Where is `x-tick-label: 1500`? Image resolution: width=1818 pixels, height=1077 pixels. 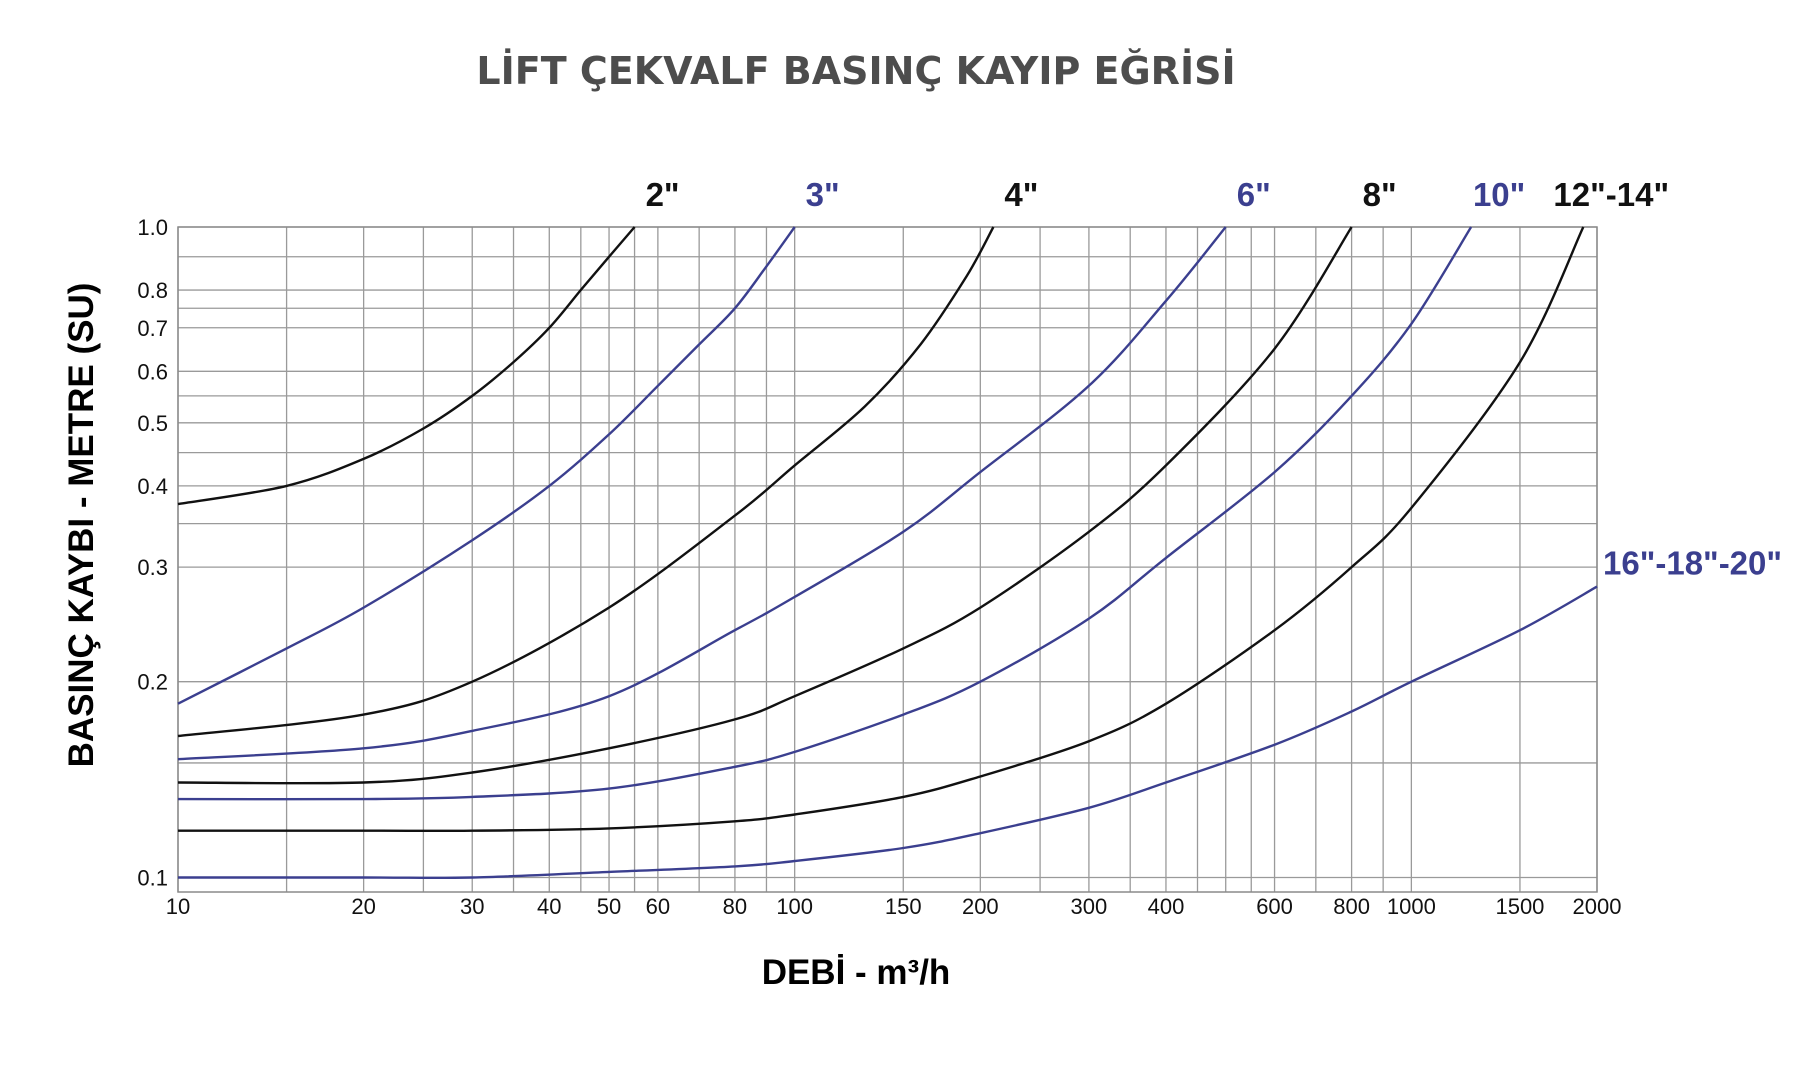
x-tick-label: 1500 is located at coordinates (1519, 906).